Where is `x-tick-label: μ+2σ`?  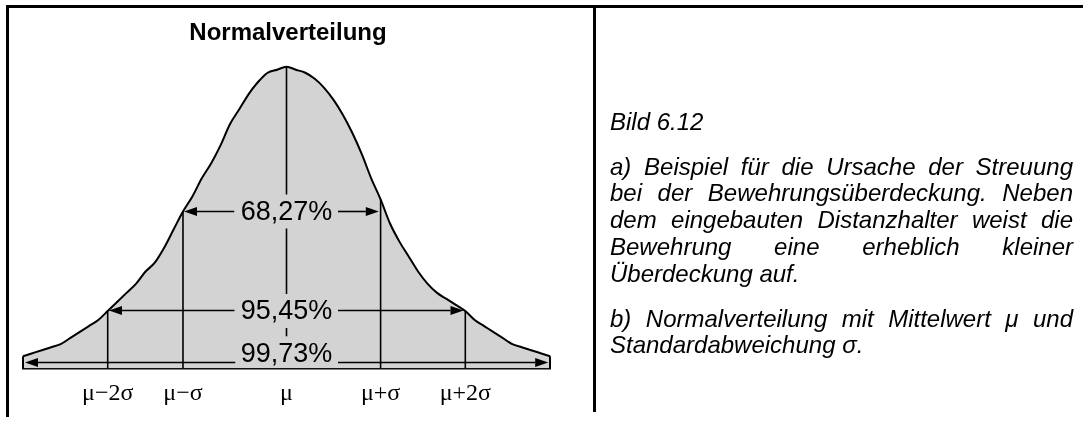 x-tick-label: μ+2σ is located at coordinates (465, 392).